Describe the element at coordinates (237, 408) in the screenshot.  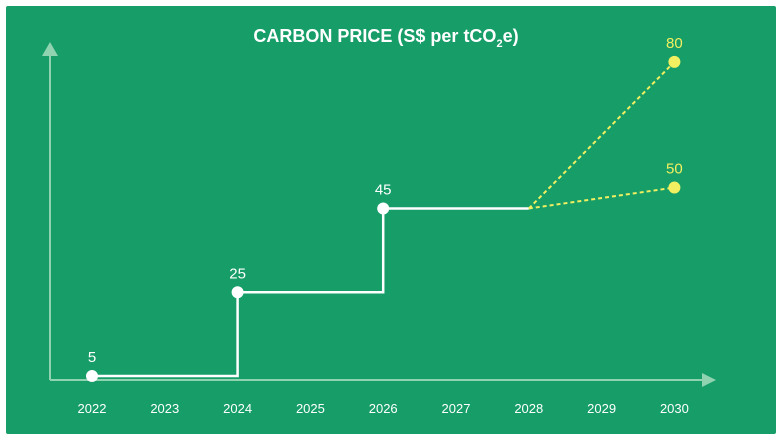
I see `x-tick-label-2024: 2024` at that location.